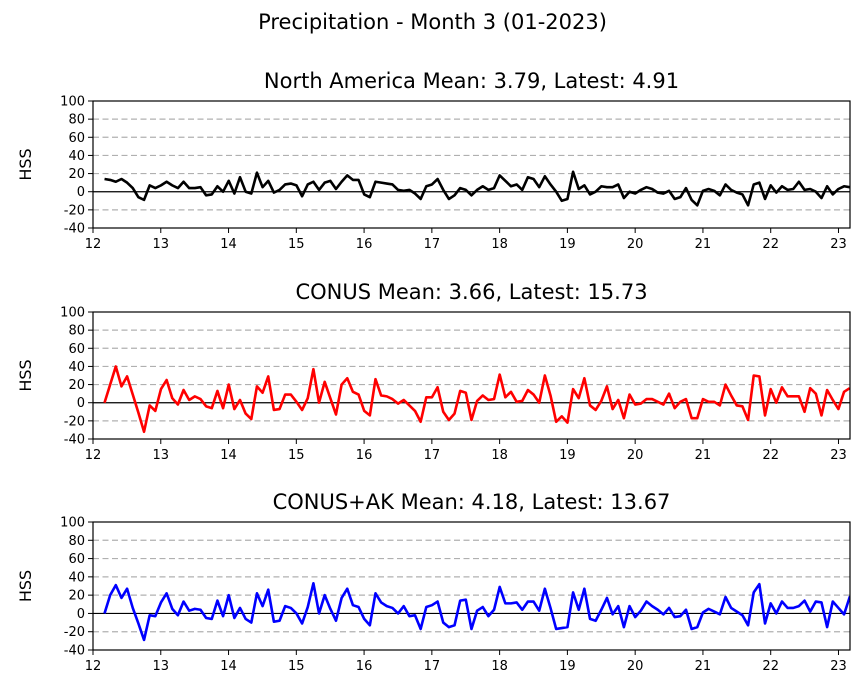 The width and height of the screenshot is (865, 696). What do you see at coordinates (472, 502) in the screenshot?
I see `chart-title: CONUS+AK Mean: 4.18, Latest: 13.67` at bounding box center [472, 502].